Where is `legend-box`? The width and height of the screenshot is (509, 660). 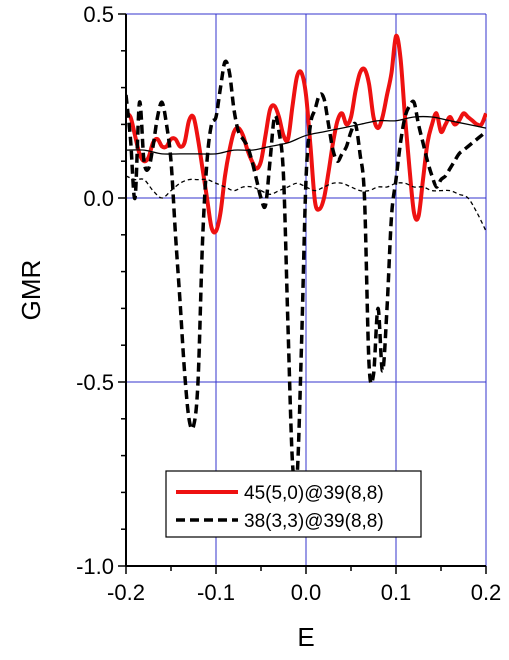 legend-box is located at coordinates (293, 504).